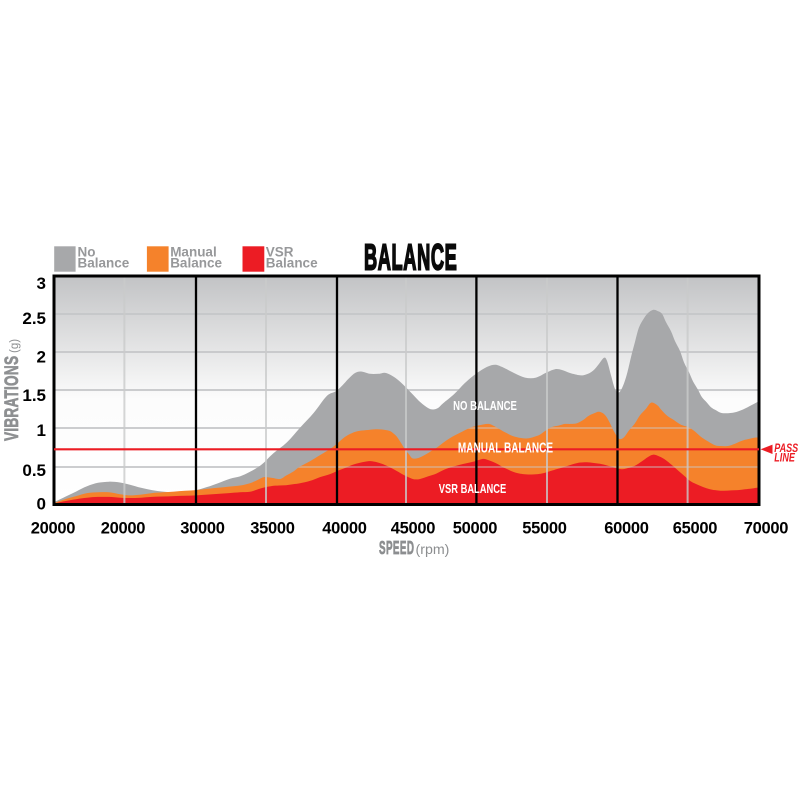  I want to click on svg-text: 1.5, so click(34, 395).